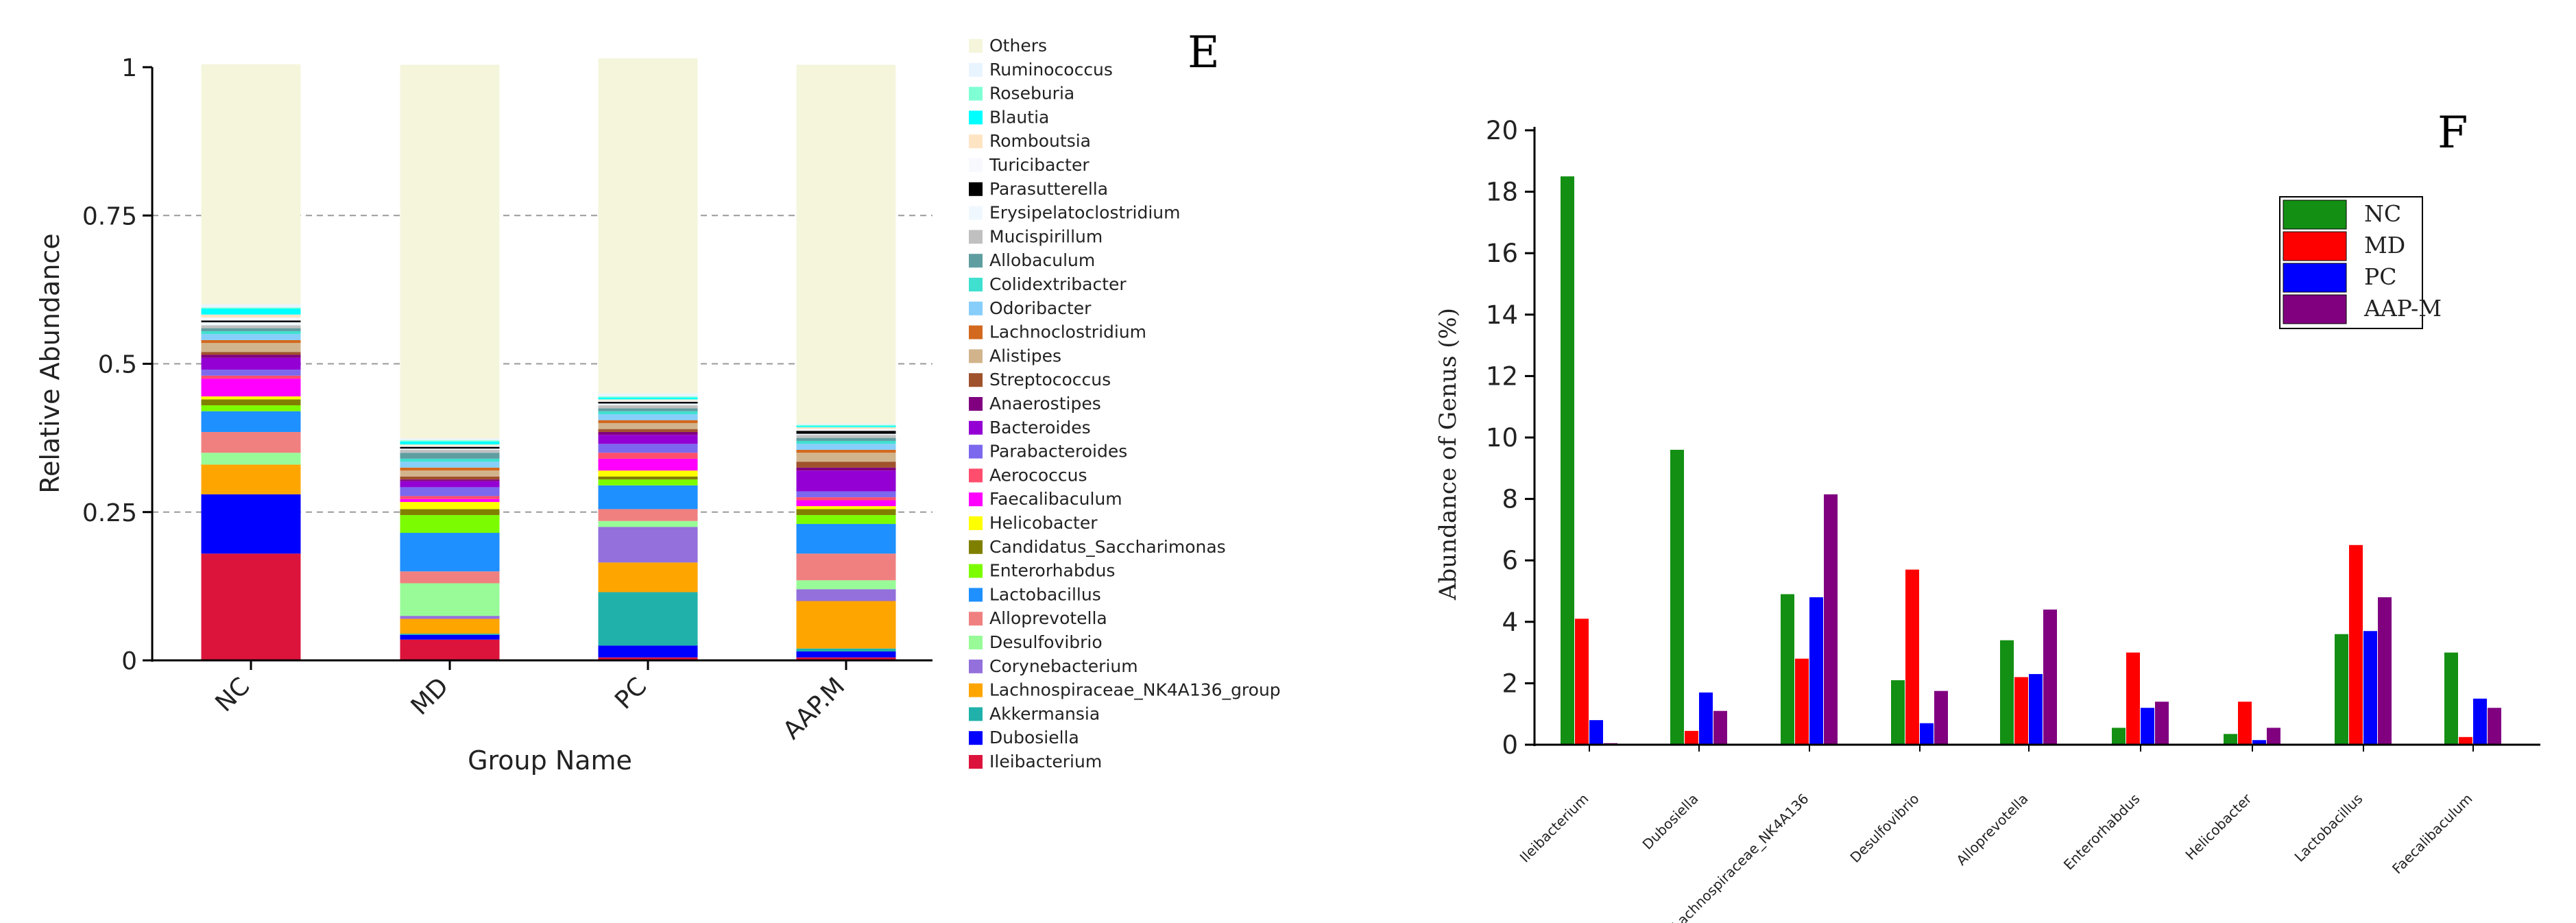 Image resolution: width=2576 pixels, height=923 pixels. What do you see at coordinates (1032, 94) in the screenshot?
I see `e-legend-label: Roseburia` at bounding box center [1032, 94].